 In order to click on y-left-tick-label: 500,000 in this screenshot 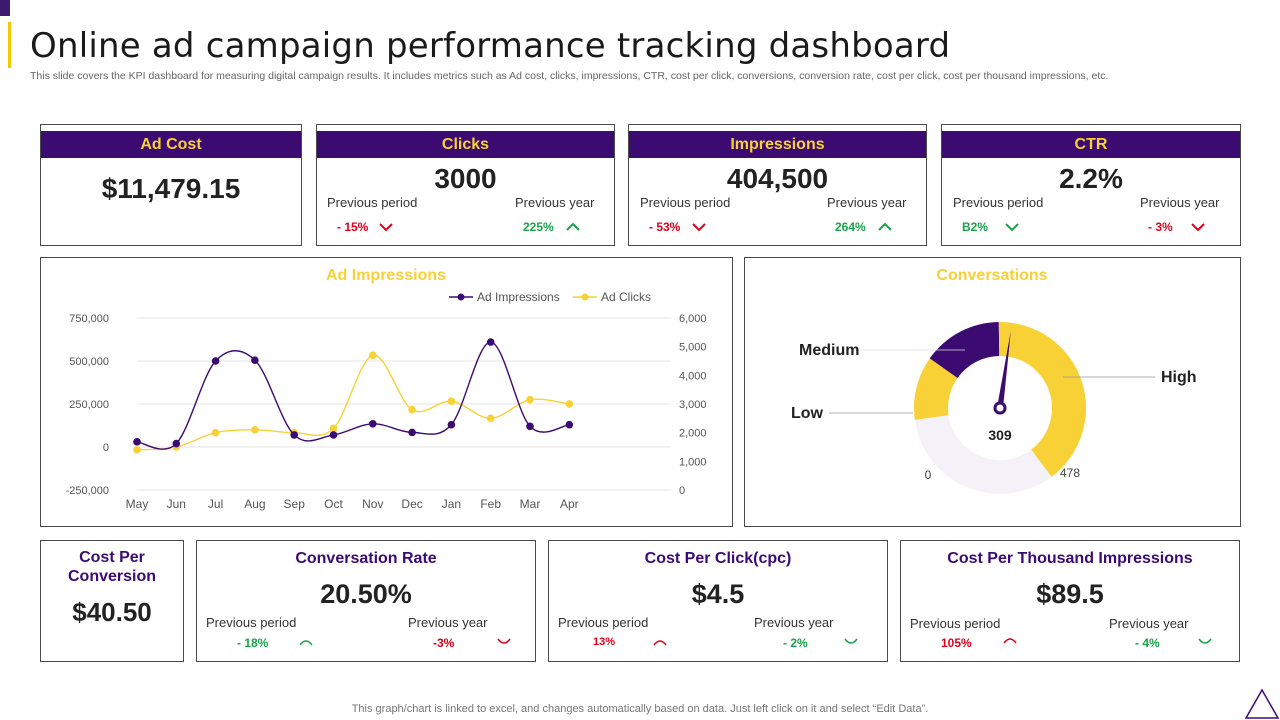, I will do `click(89, 362)`.